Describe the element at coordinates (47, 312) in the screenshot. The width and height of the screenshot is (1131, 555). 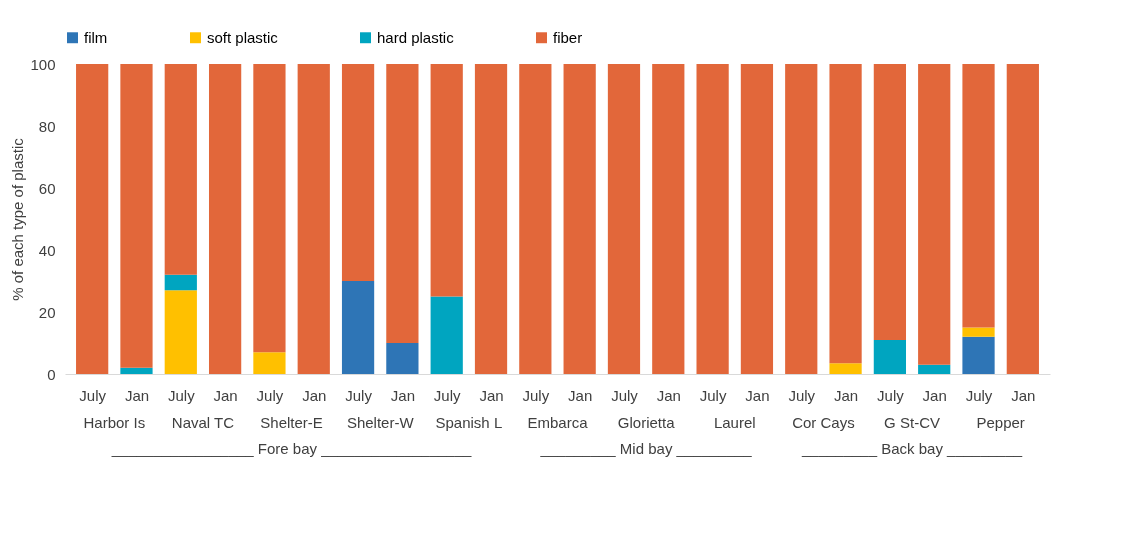
I see `y-tick-label: 20` at that location.